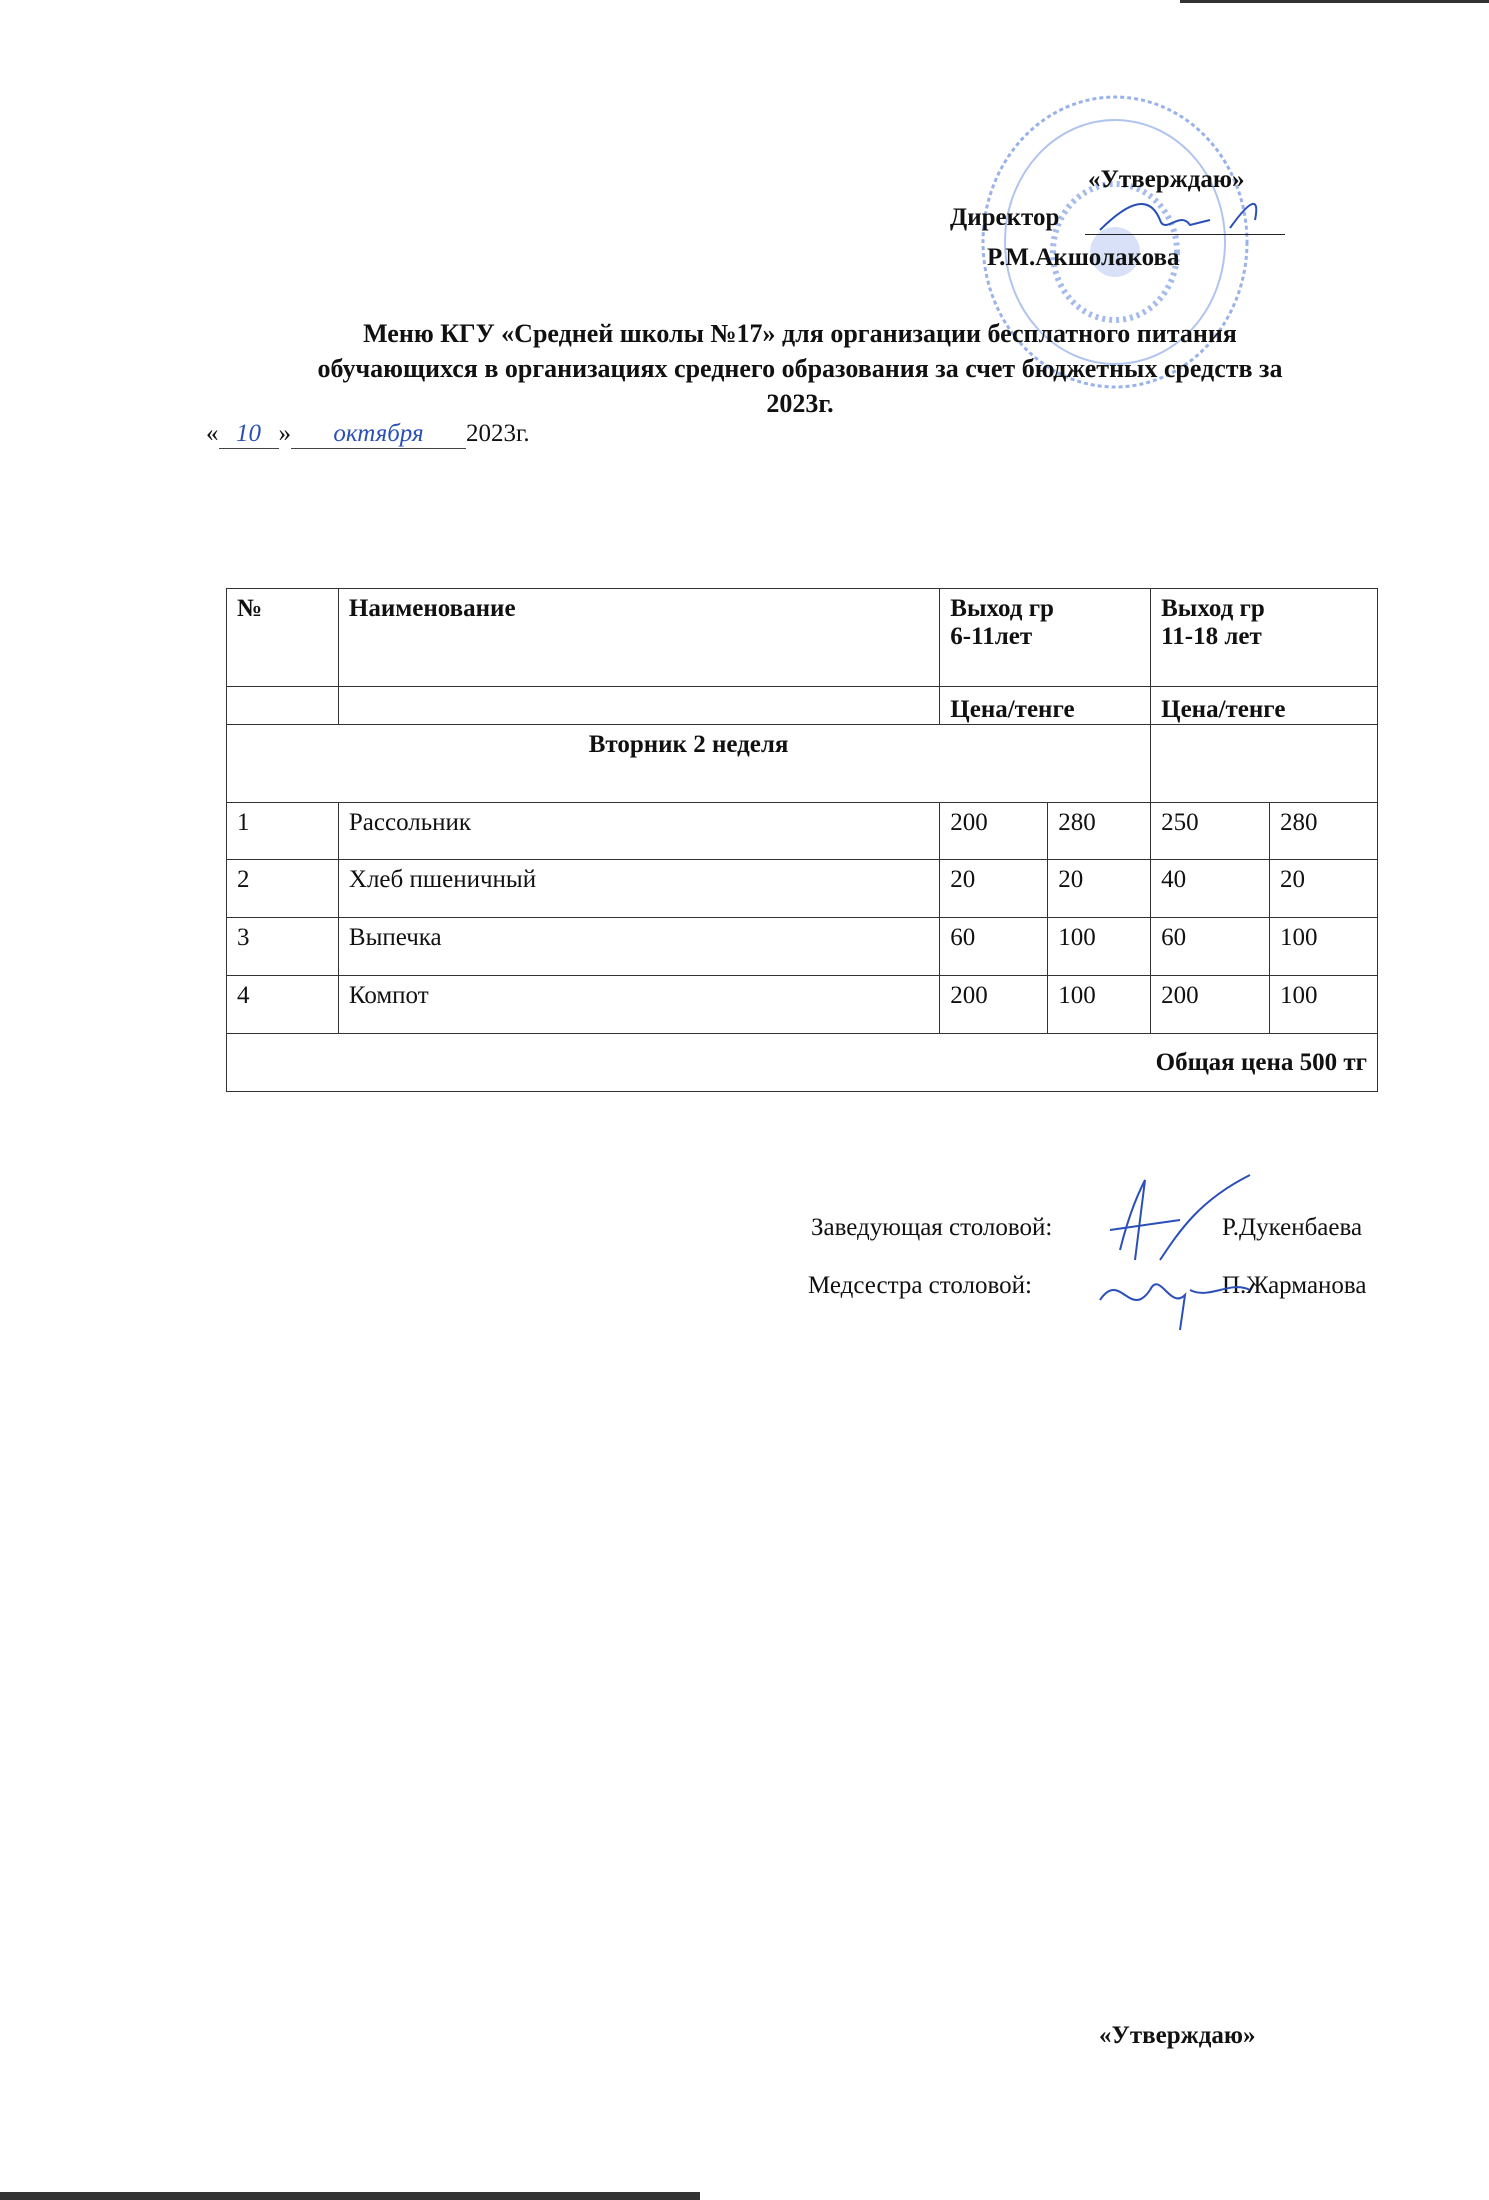 This screenshot has height=2200, width=1489. I want to click on row-name: Компот, so click(639, 1004).